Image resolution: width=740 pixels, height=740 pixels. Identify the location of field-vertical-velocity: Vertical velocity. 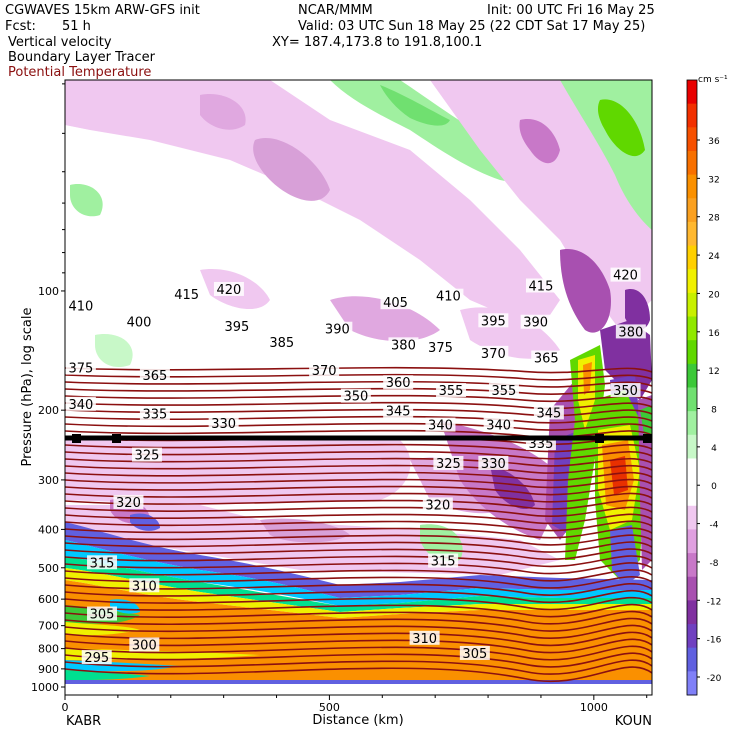
(60, 42).